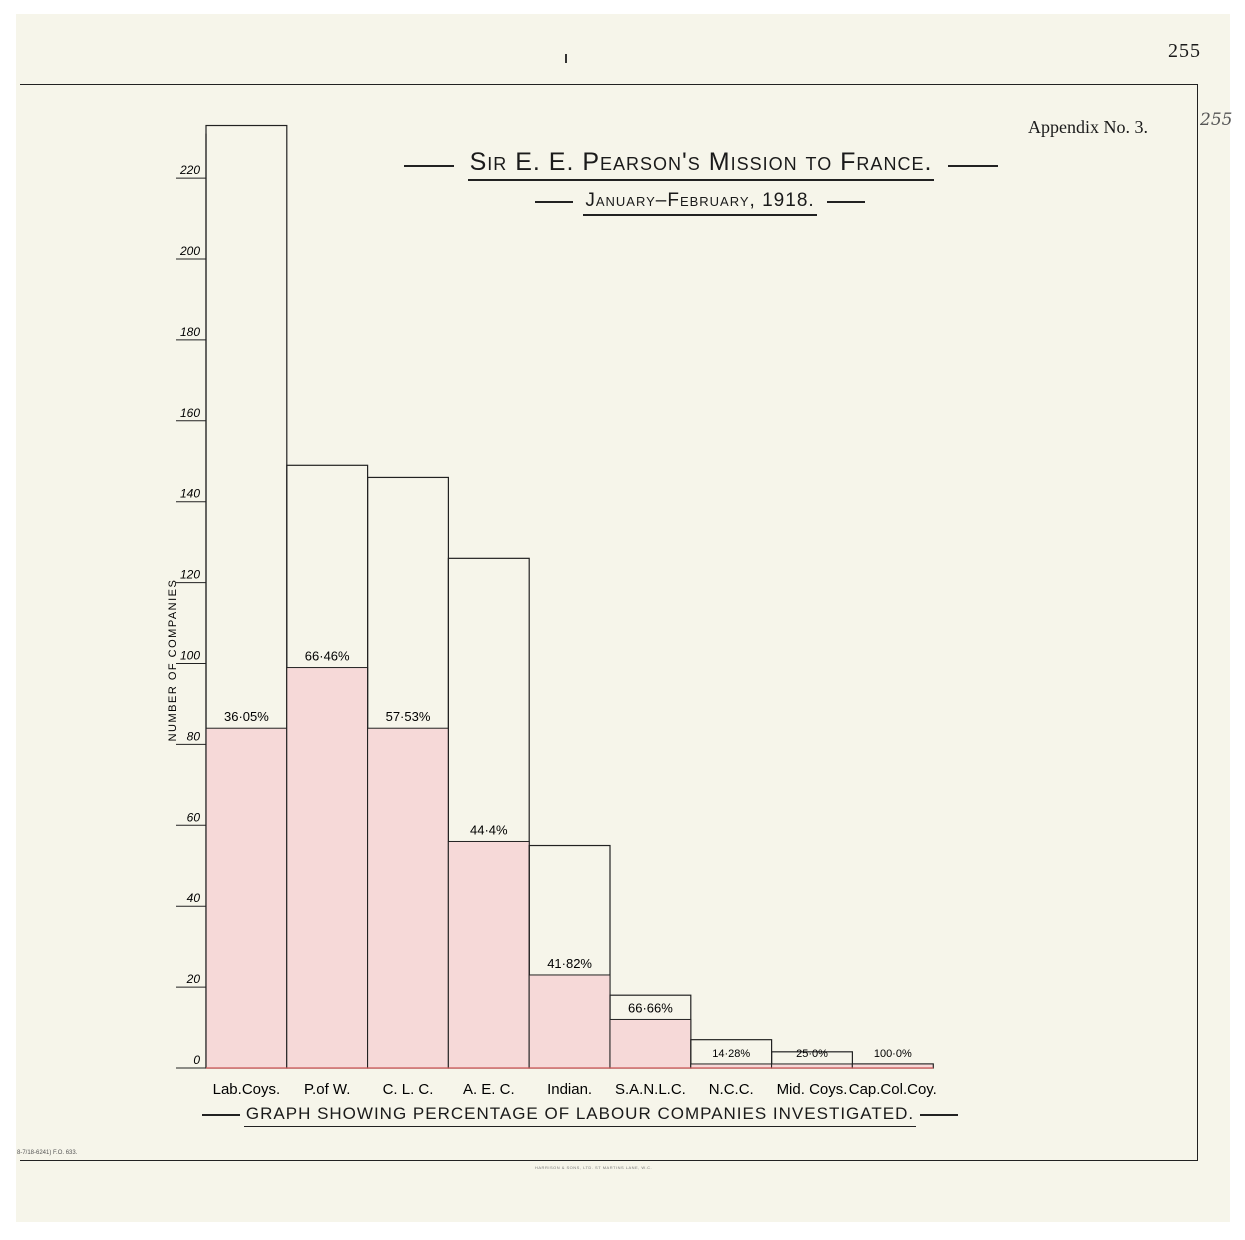 This screenshot has width=1245, height=1240. Describe the element at coordinates (173, 660) in the screenshot. I see `y-axis-label: NUMBER OF COMPANIES` at that location.